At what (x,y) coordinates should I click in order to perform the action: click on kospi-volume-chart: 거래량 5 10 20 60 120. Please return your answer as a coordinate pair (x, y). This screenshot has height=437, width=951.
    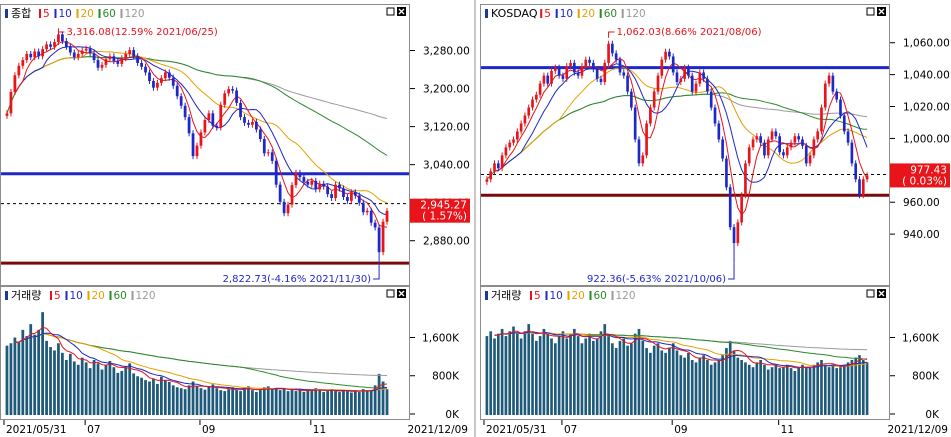
    Looking at the image, I should click on (205, 352).